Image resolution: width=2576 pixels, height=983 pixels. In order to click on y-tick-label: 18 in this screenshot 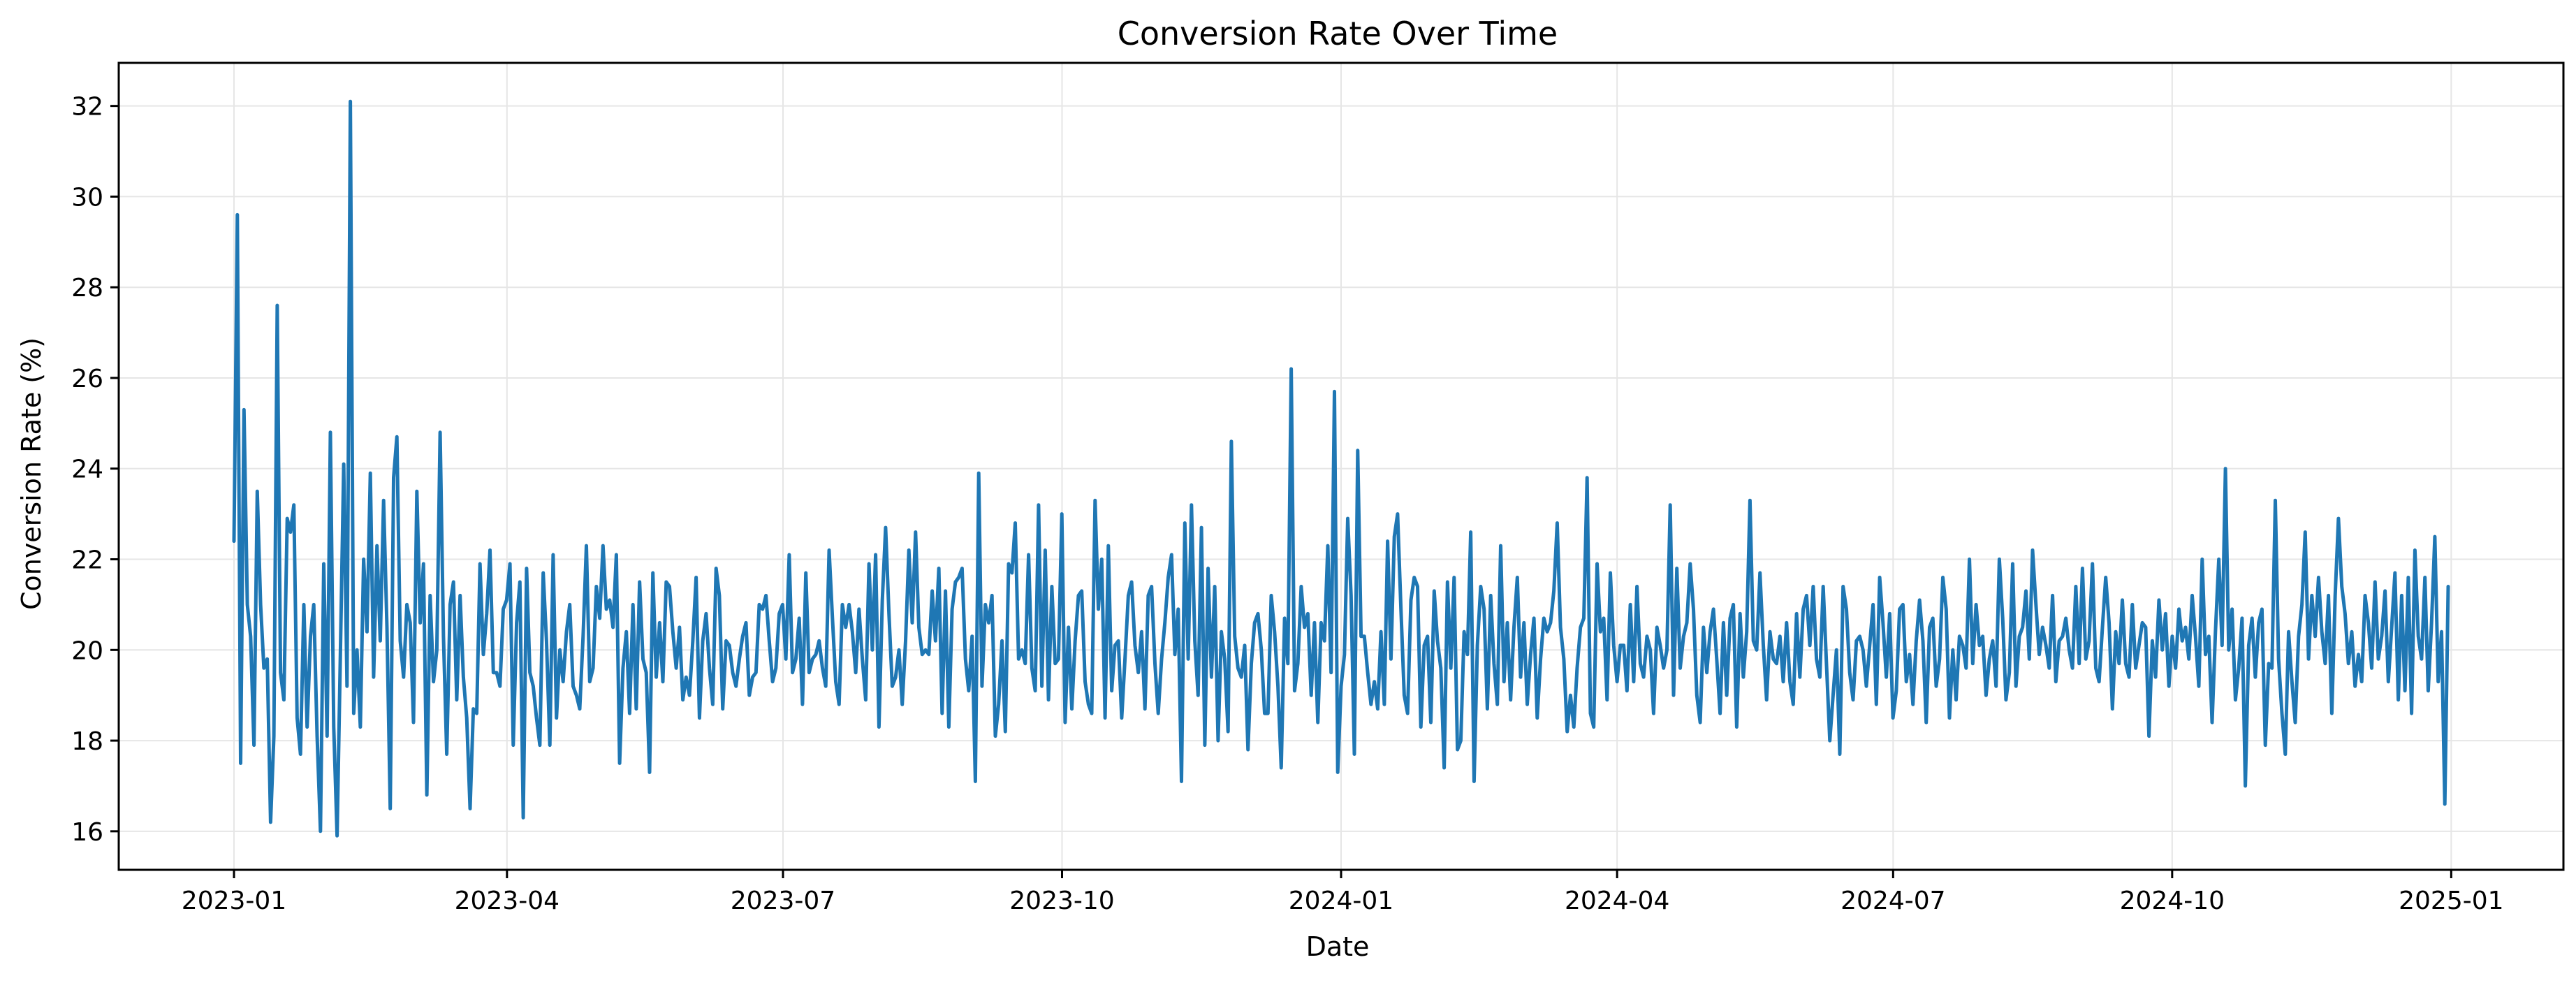, I will do `click(87, 741)`.